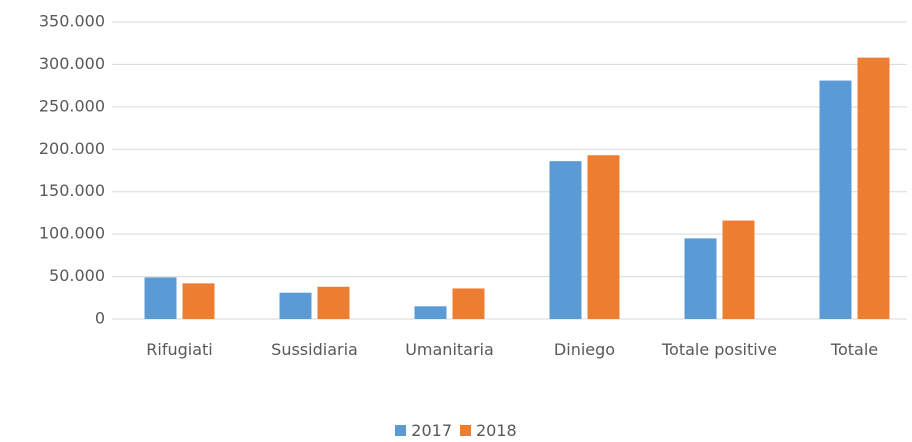 This screenshot has height=442, width=912. Describe the element at coordinates (179, 349) in the screenshot. I see `x-tick-label: Rifugiati` at that location.